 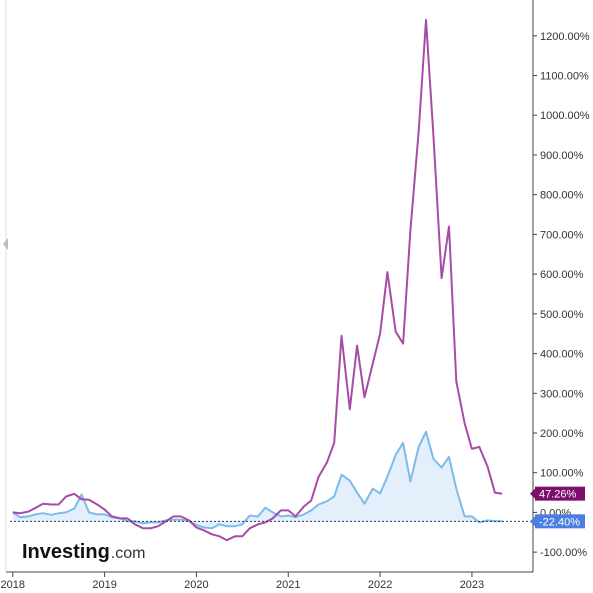 What do you see at coordinates (562, 235) in the screenshot?
I see `y-tick-label: 700.00%` at bounding box center [562, 235].